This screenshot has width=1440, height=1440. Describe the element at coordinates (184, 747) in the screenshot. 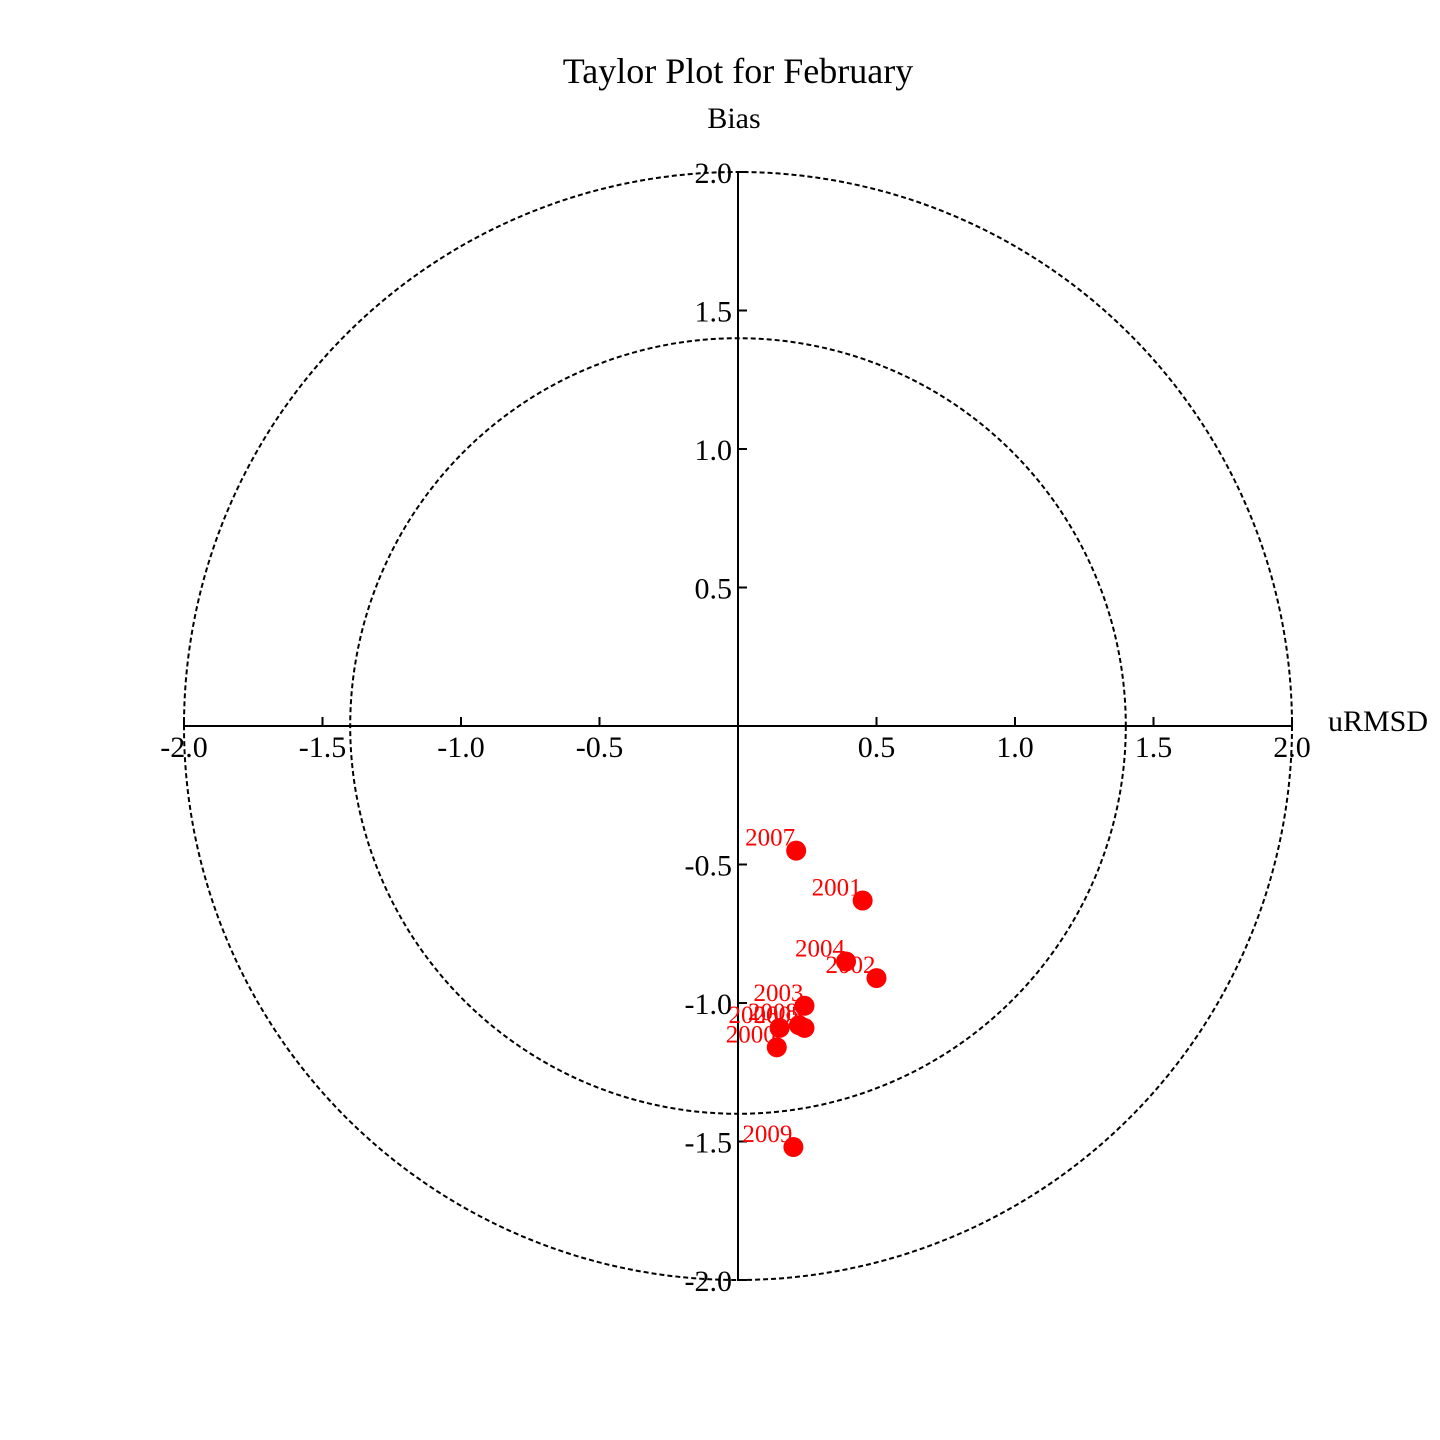

I see `x-tick-label: -2.0` at that location.